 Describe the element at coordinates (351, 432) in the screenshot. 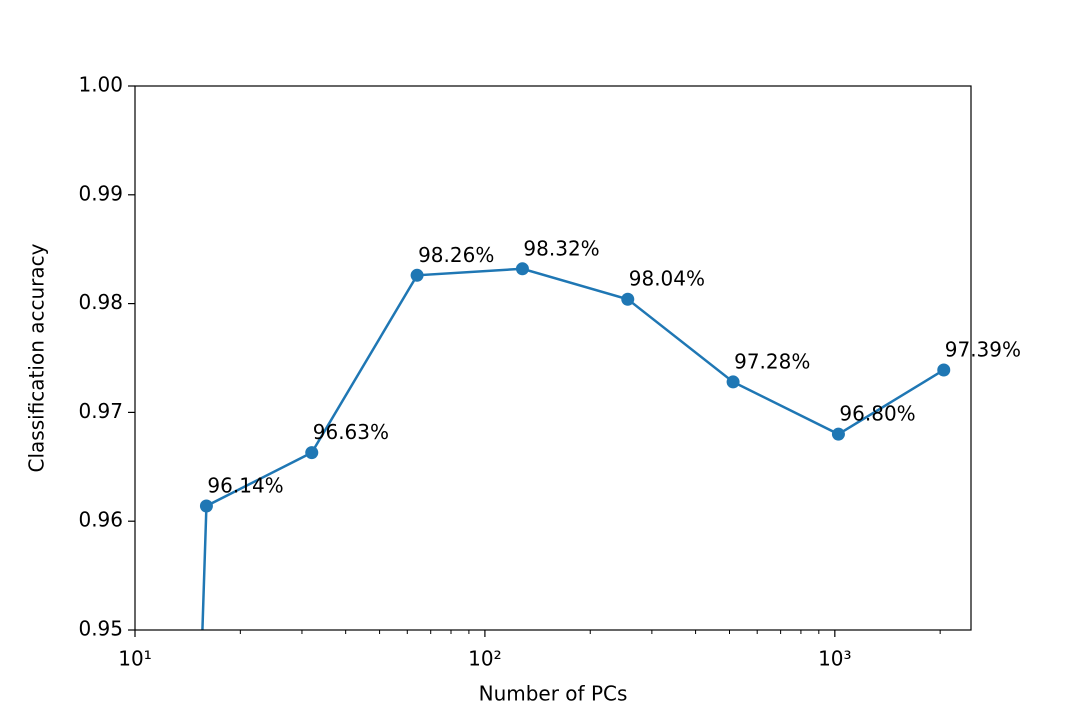

I see `data-label: 96.63%` at that location.